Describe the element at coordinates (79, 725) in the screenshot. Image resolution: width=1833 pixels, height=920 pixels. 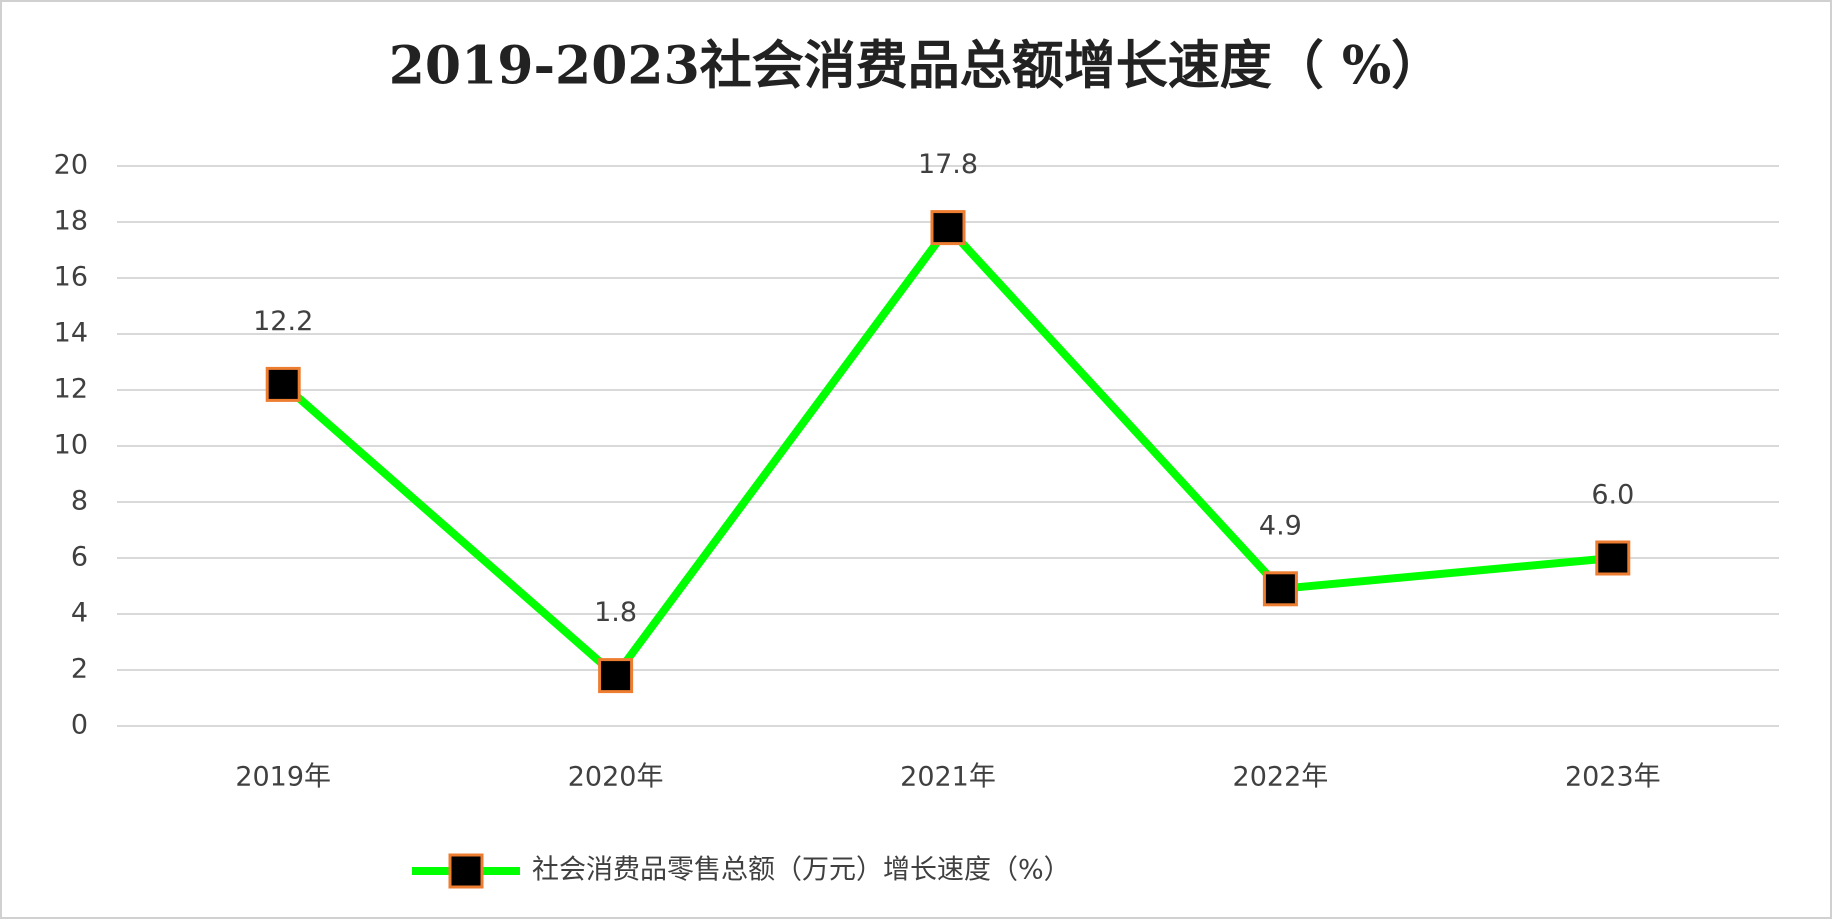
I see `y-tick-label: 0` at that location.